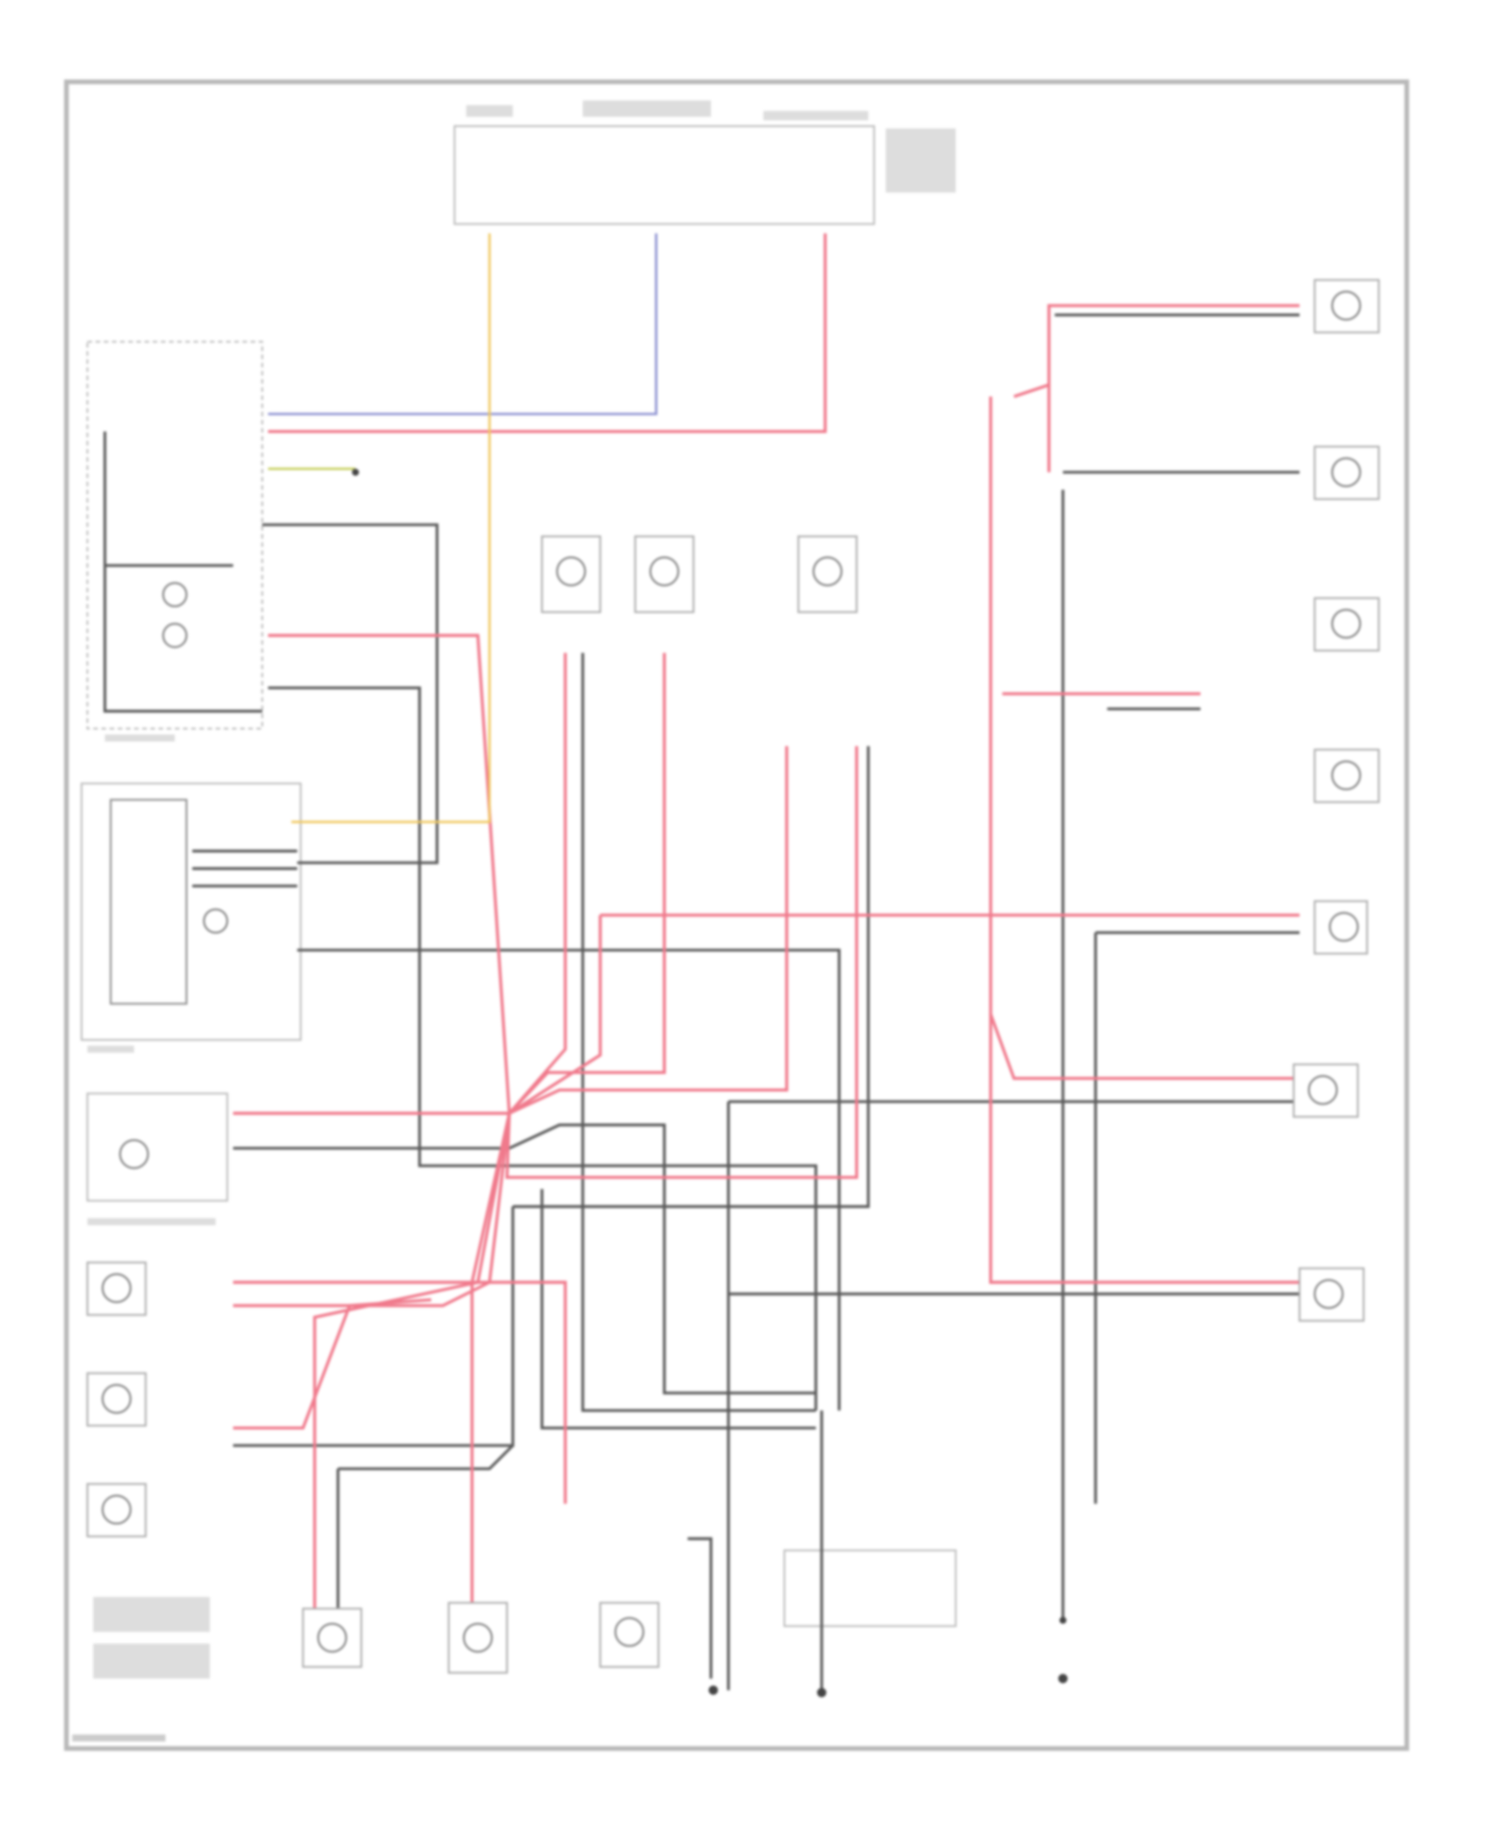 This screenshot has height=1828, width=1500. I want to click on footer-label-smudge, so click(119, 1738).